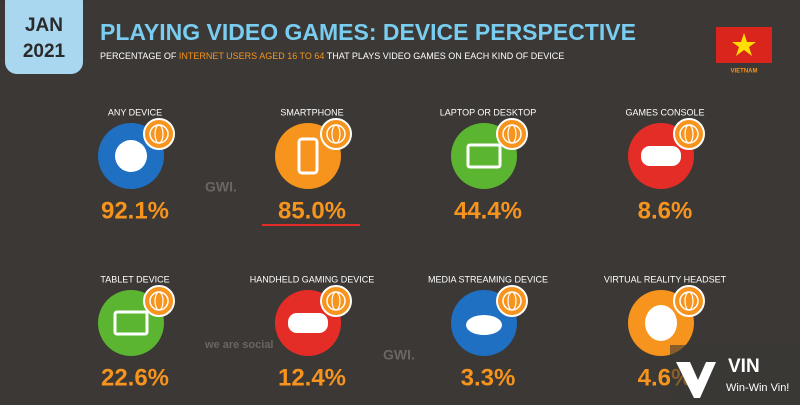 Image resolution: width=800 pixels, height=405 pixels. I want to click on item-value: 92.1%, so click(135, 210).